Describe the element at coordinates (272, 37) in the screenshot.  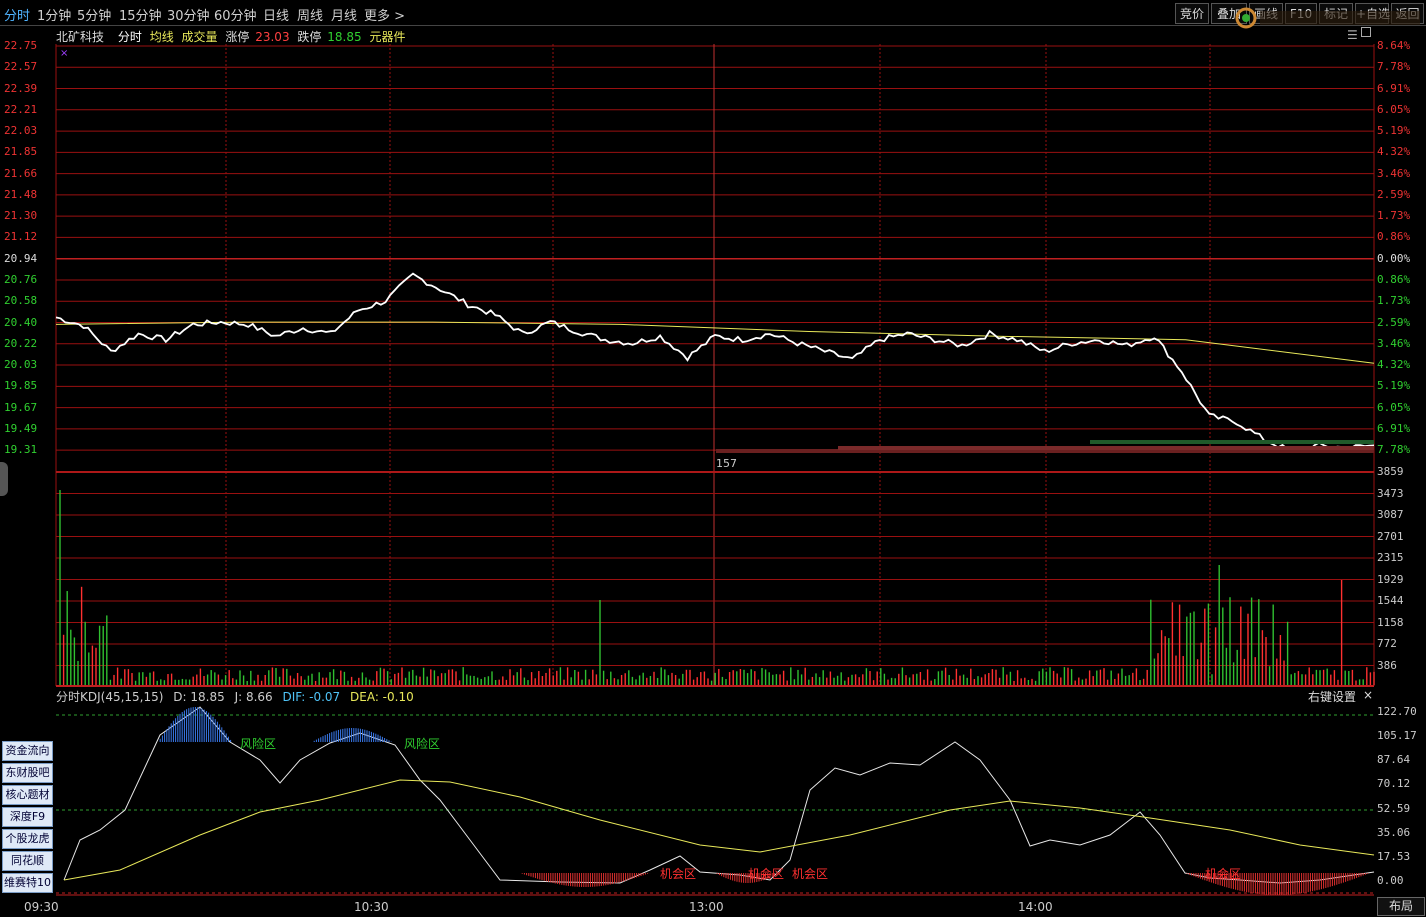
I see `limit-up-value: 23.03` at that location.